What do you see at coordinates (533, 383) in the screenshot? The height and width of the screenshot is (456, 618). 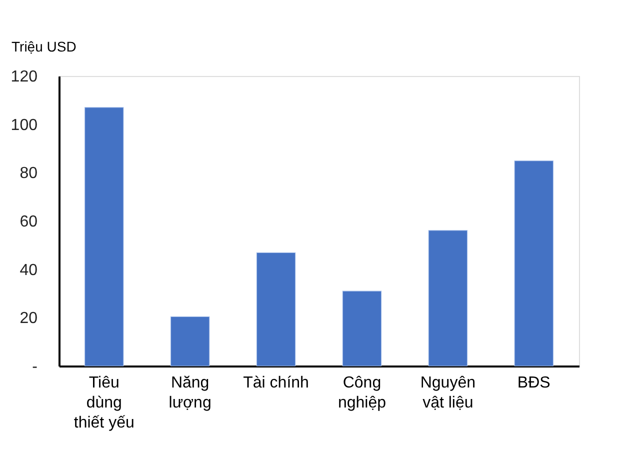 I see `x-tick-label: BĐS` at bounding box center [533, 383].